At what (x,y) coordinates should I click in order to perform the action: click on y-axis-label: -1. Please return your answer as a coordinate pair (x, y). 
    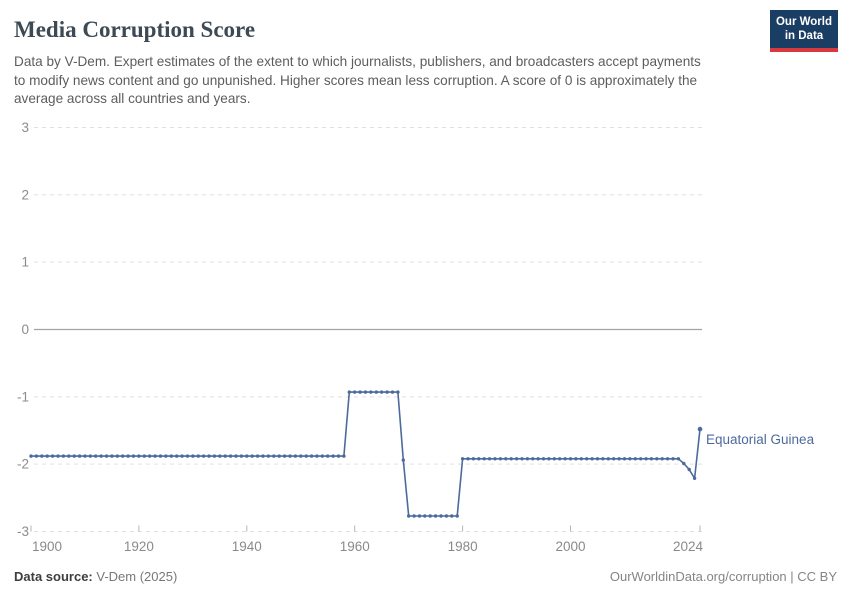
    Looking at the image, I should click on (23, 396).